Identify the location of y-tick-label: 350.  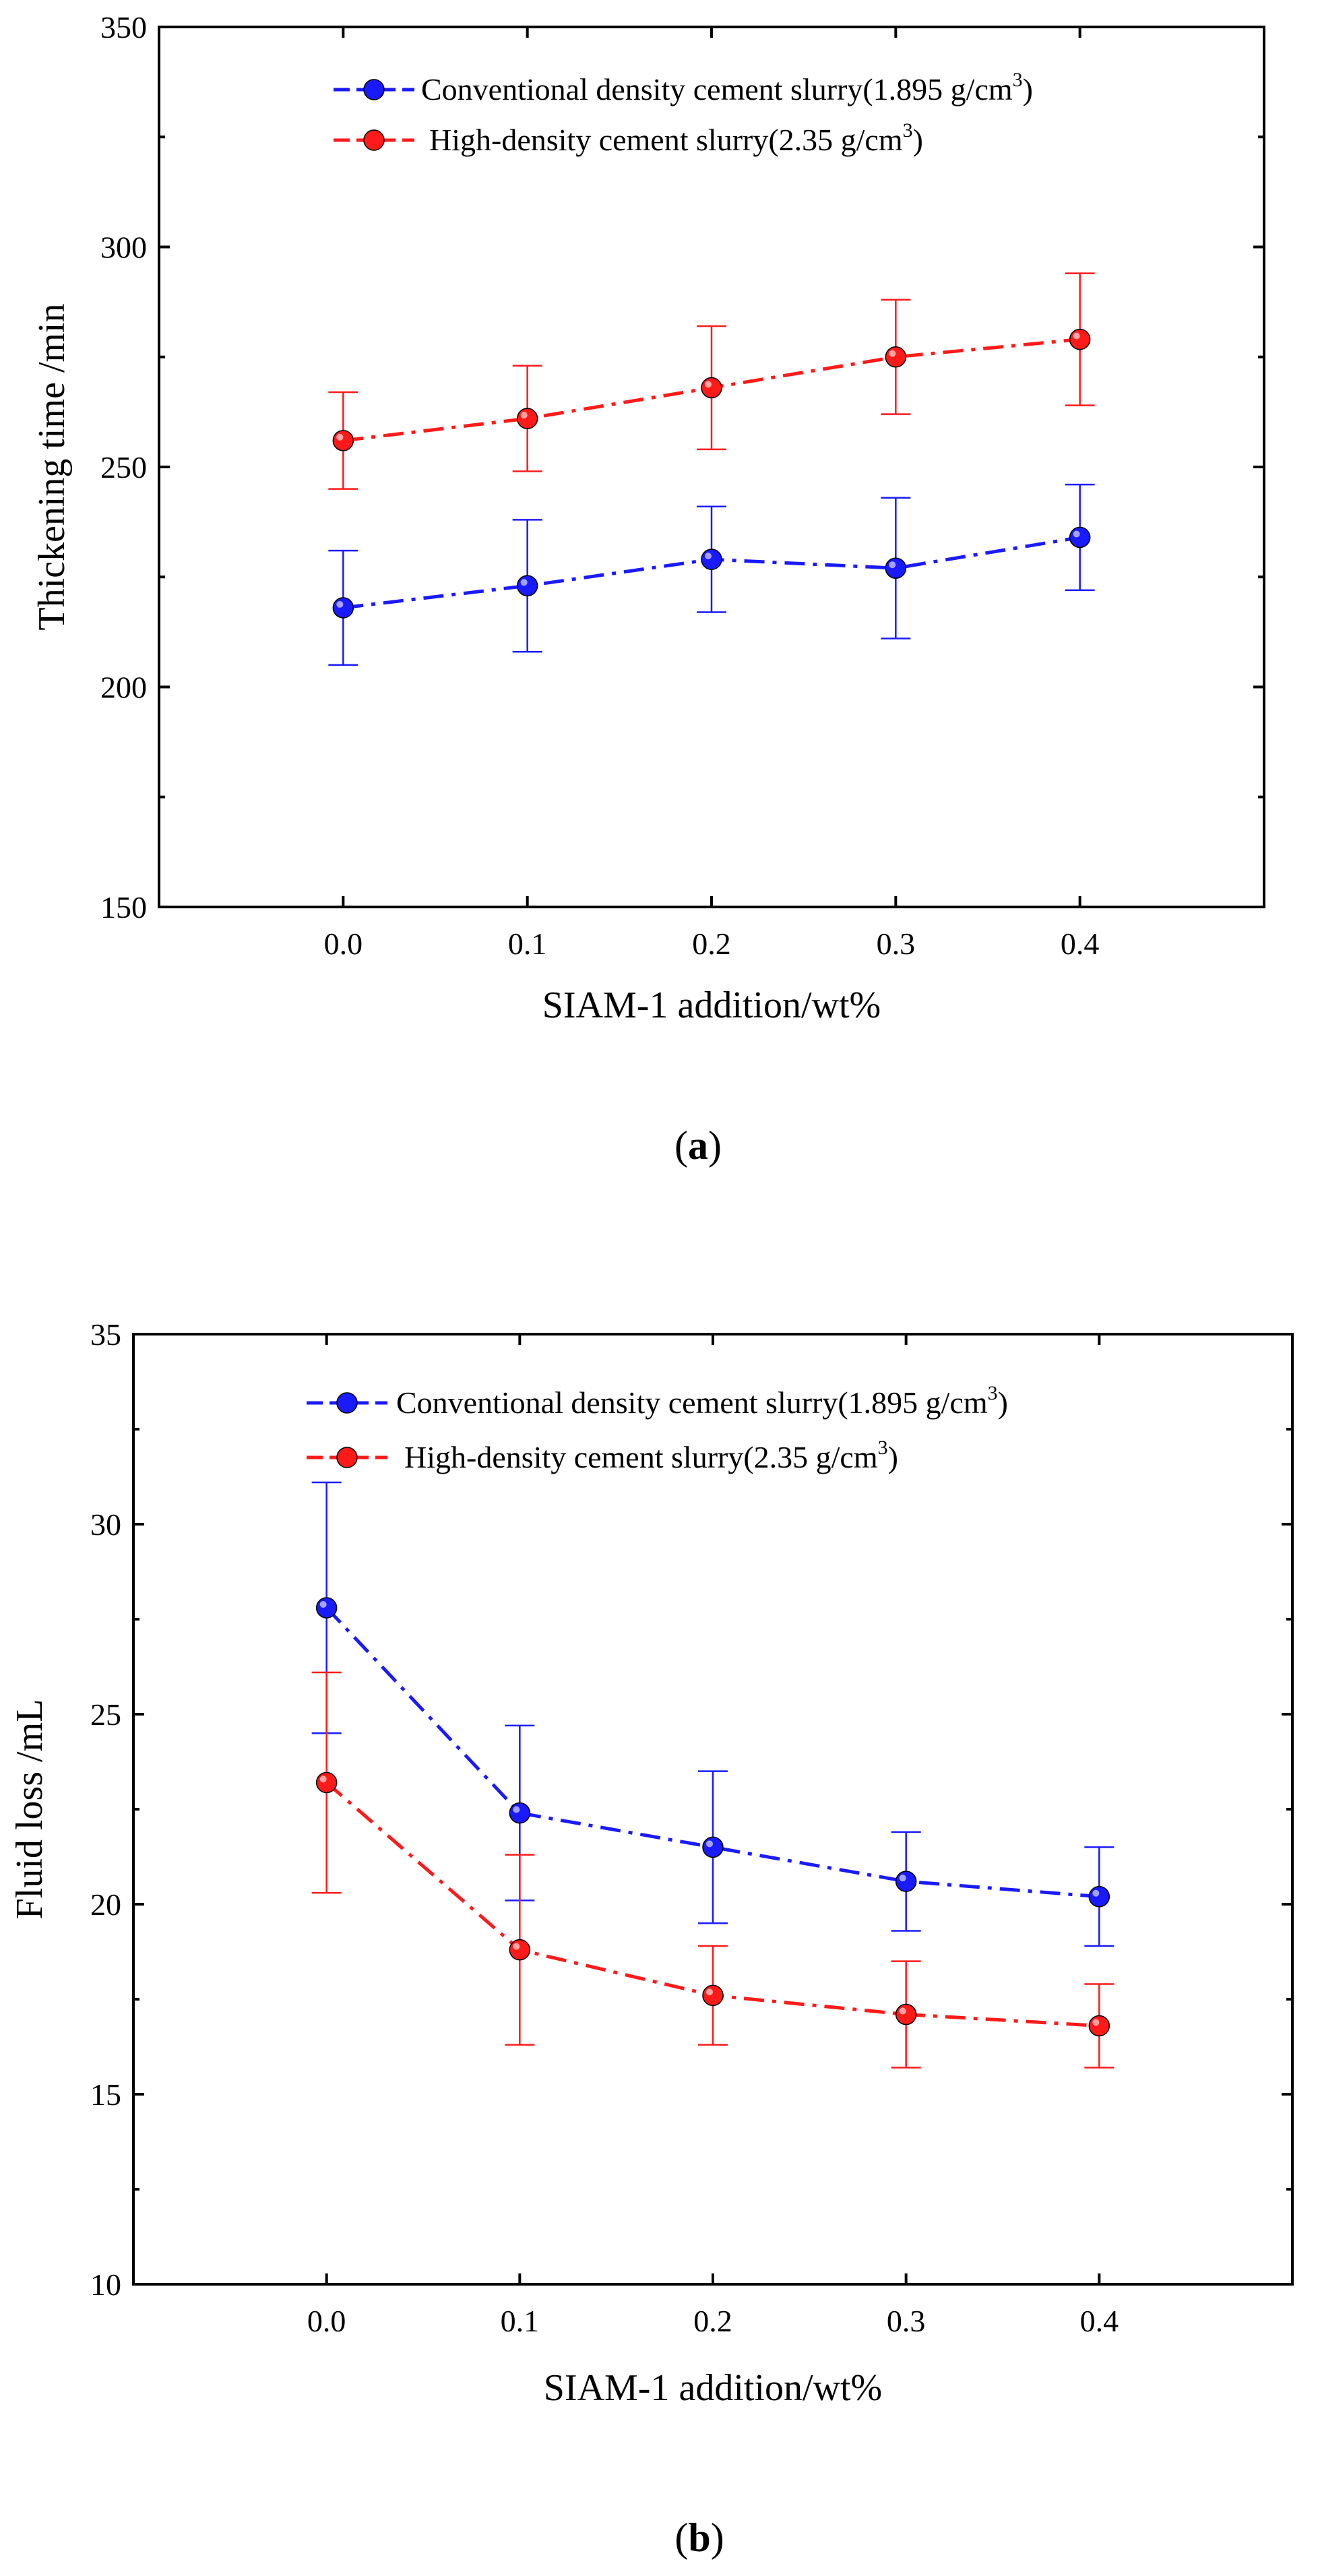
(123, 27).